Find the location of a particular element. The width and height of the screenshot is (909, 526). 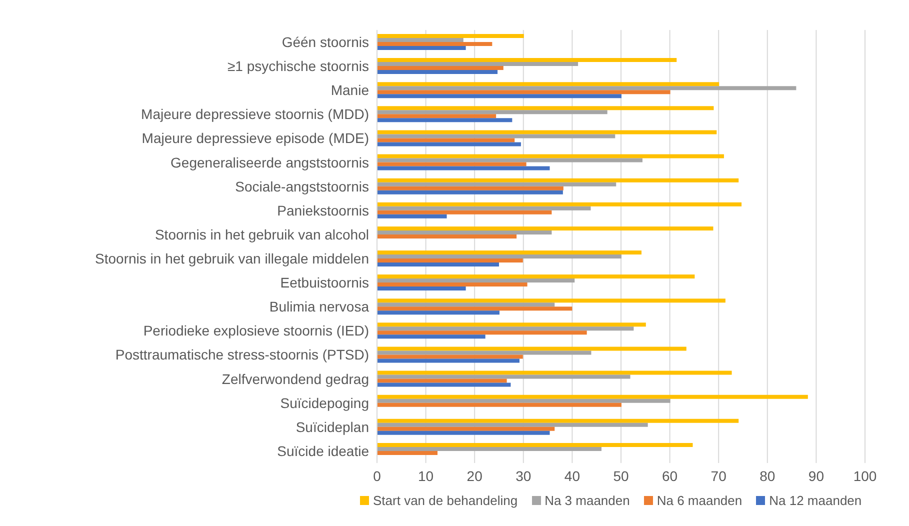

x-tick-label: 40 is located at coordinates (572, 476).